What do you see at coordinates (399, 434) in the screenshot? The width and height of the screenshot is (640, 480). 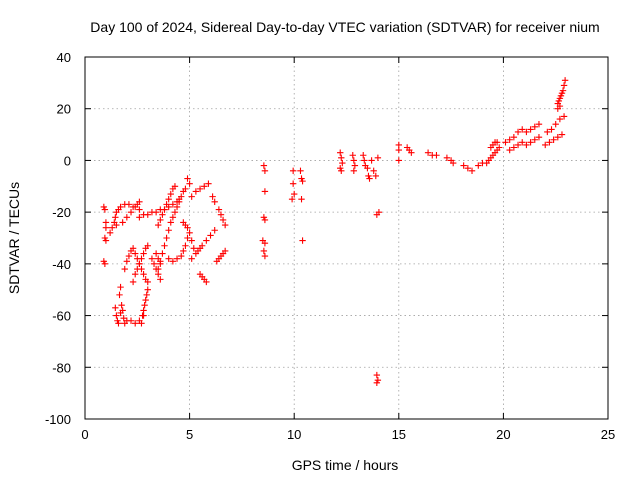 I see `x-tick-label: 15` at bounding box center [399, 434].